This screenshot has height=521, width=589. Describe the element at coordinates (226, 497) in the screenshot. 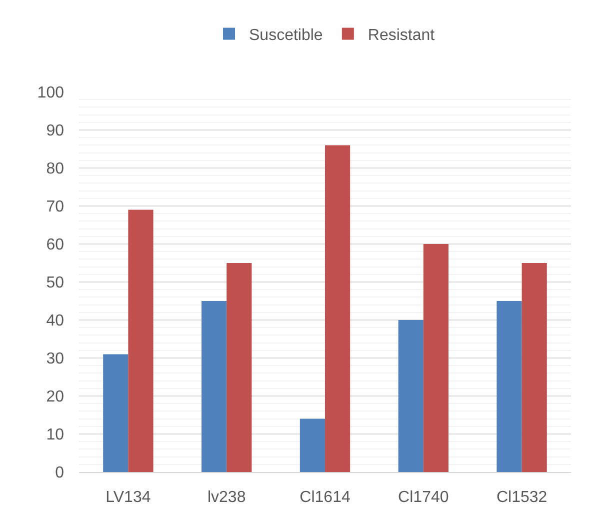

I see `x-tick-label: lv238` at that location.